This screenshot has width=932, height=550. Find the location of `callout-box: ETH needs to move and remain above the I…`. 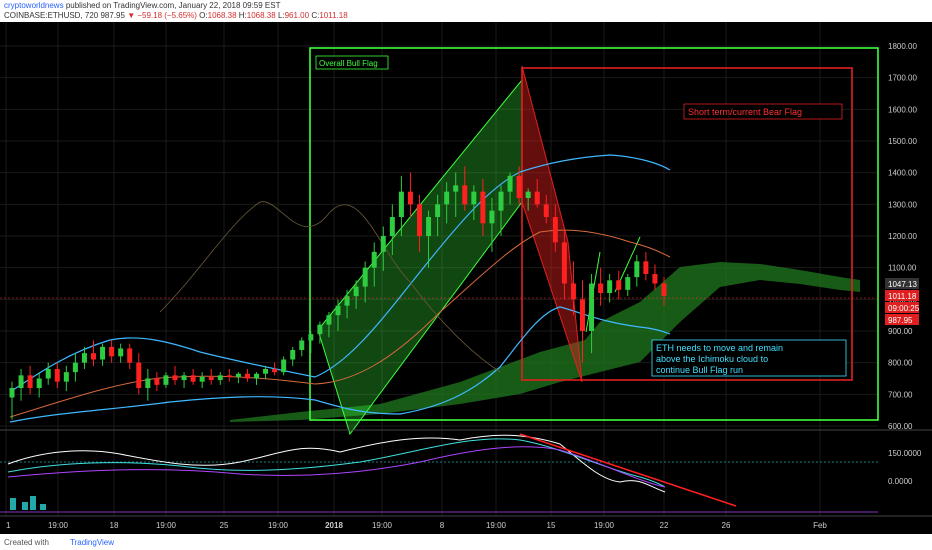

callout-box: ETH needs to move and remain above the I… is located at coordinates (749, 358).